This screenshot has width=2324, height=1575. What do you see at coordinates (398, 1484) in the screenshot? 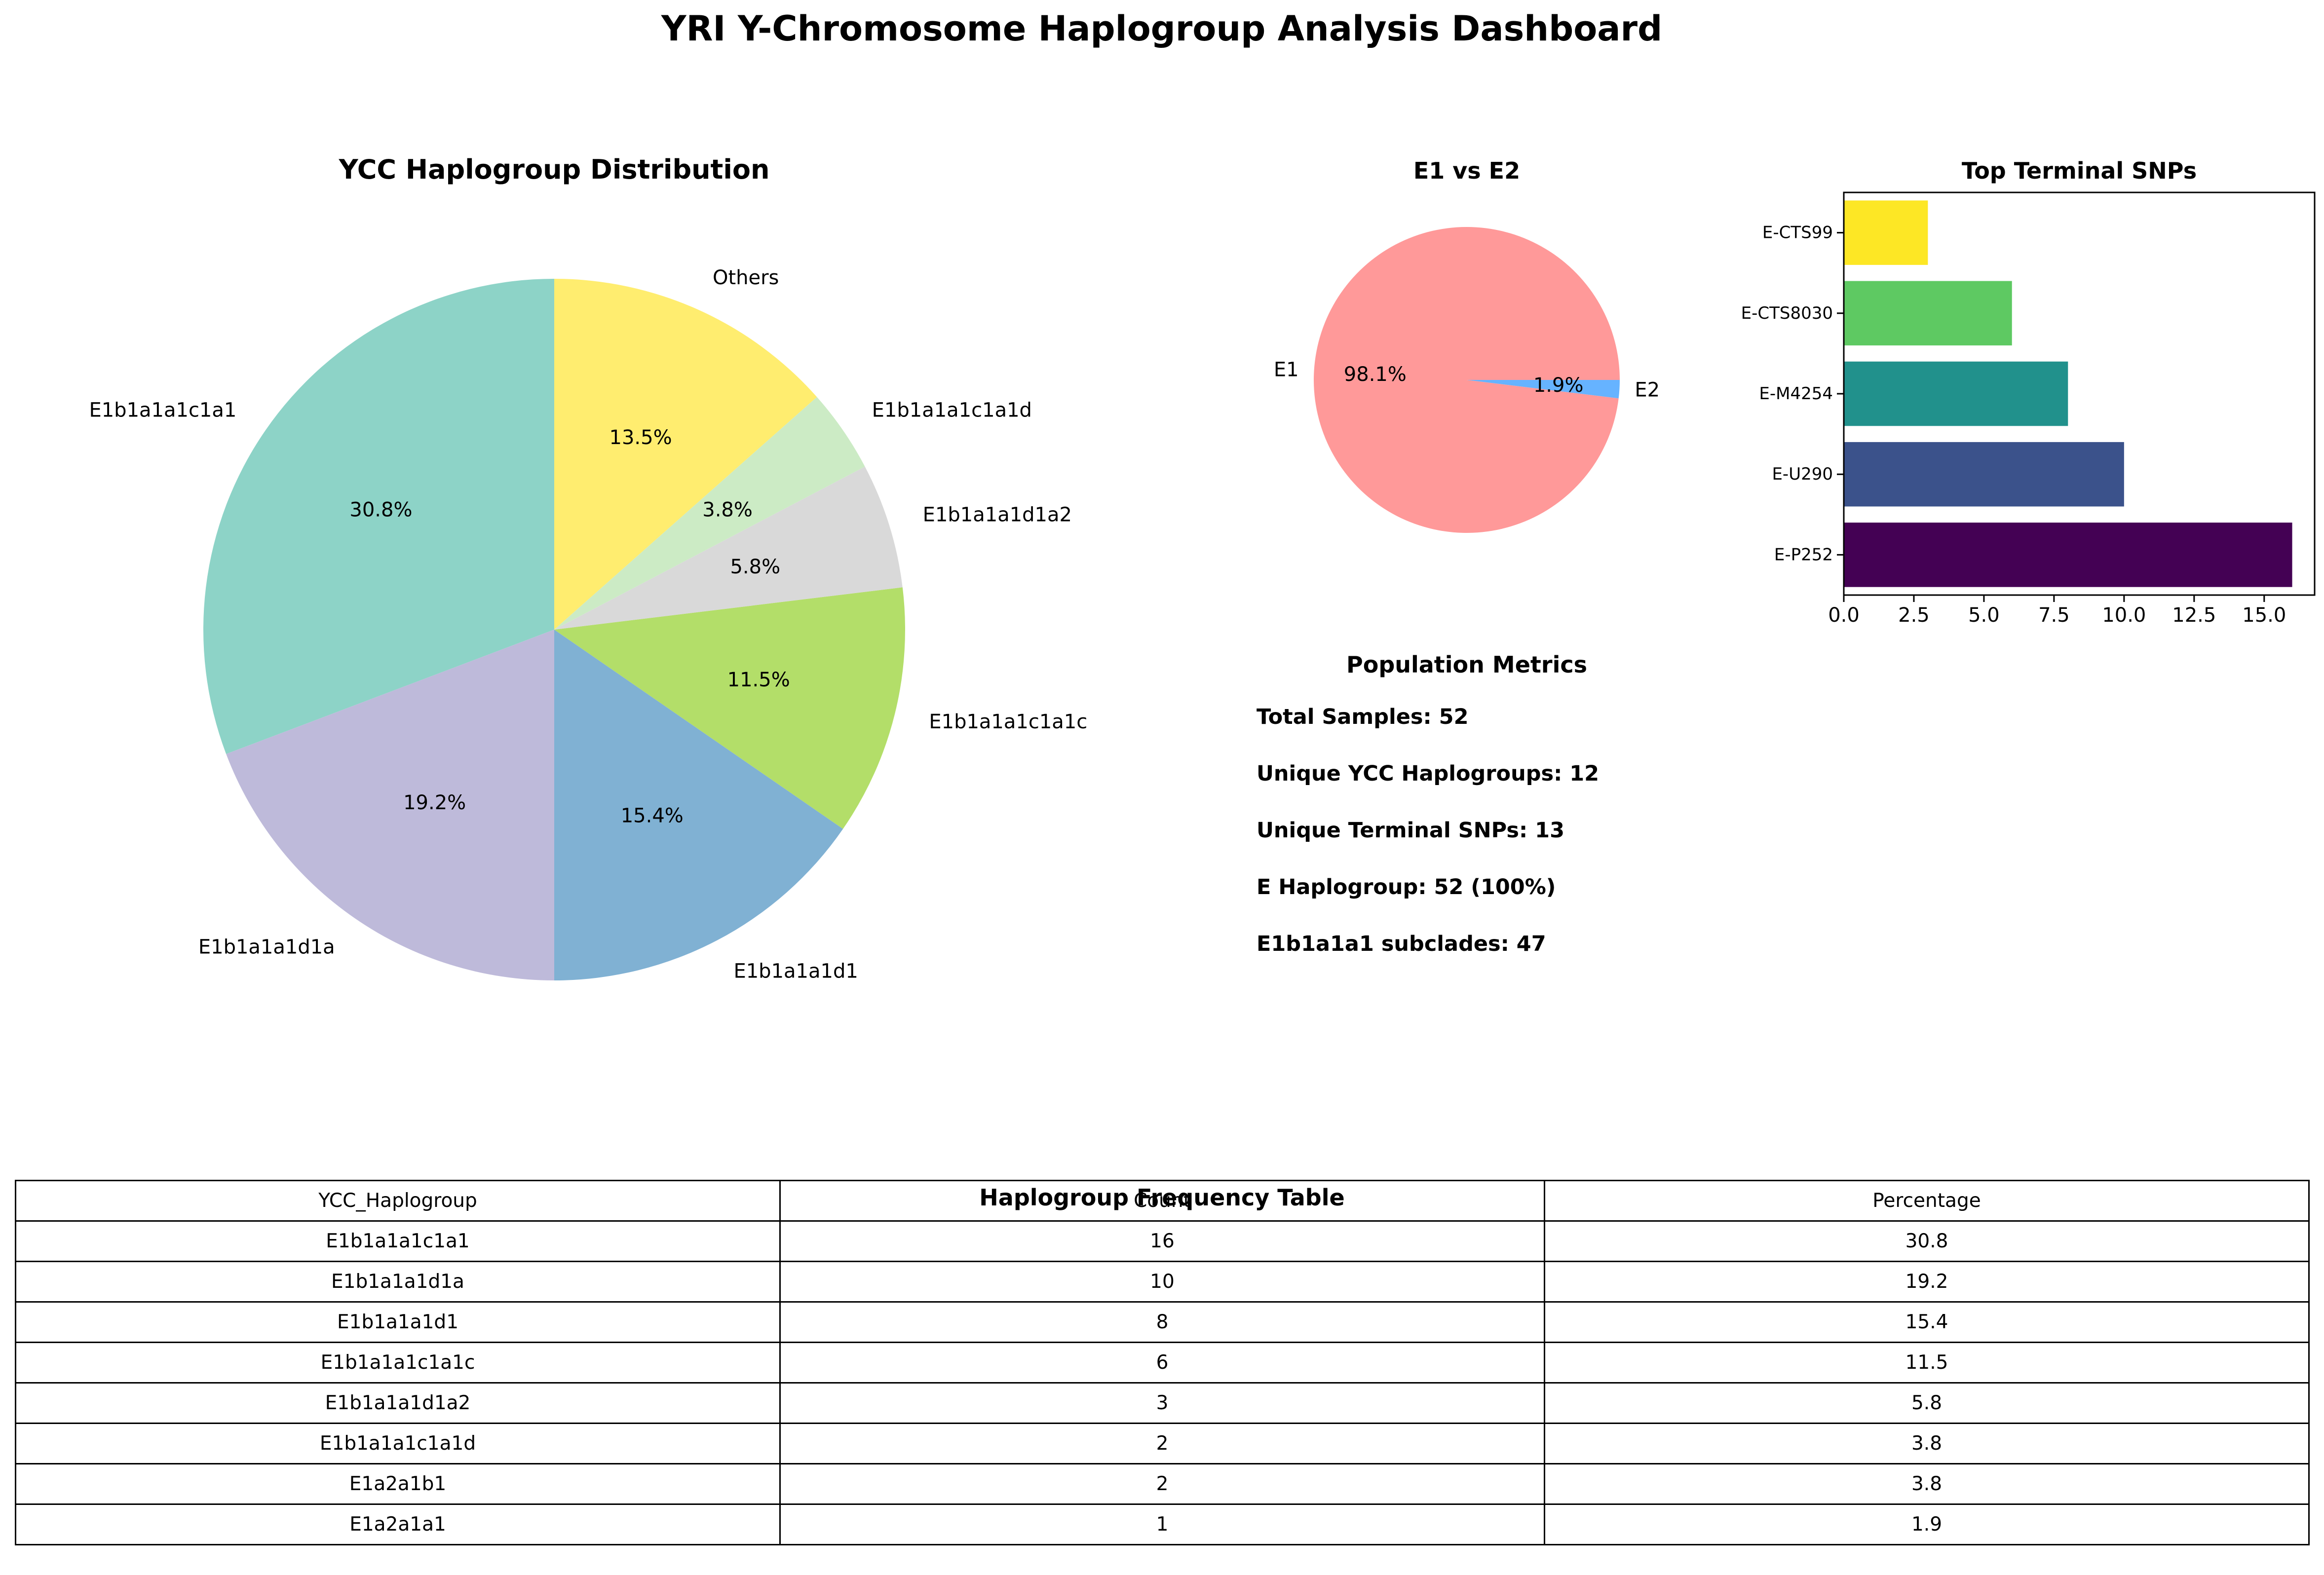
I see `table-cell: E1a2a1b1` at bounding box center [398, 1484].